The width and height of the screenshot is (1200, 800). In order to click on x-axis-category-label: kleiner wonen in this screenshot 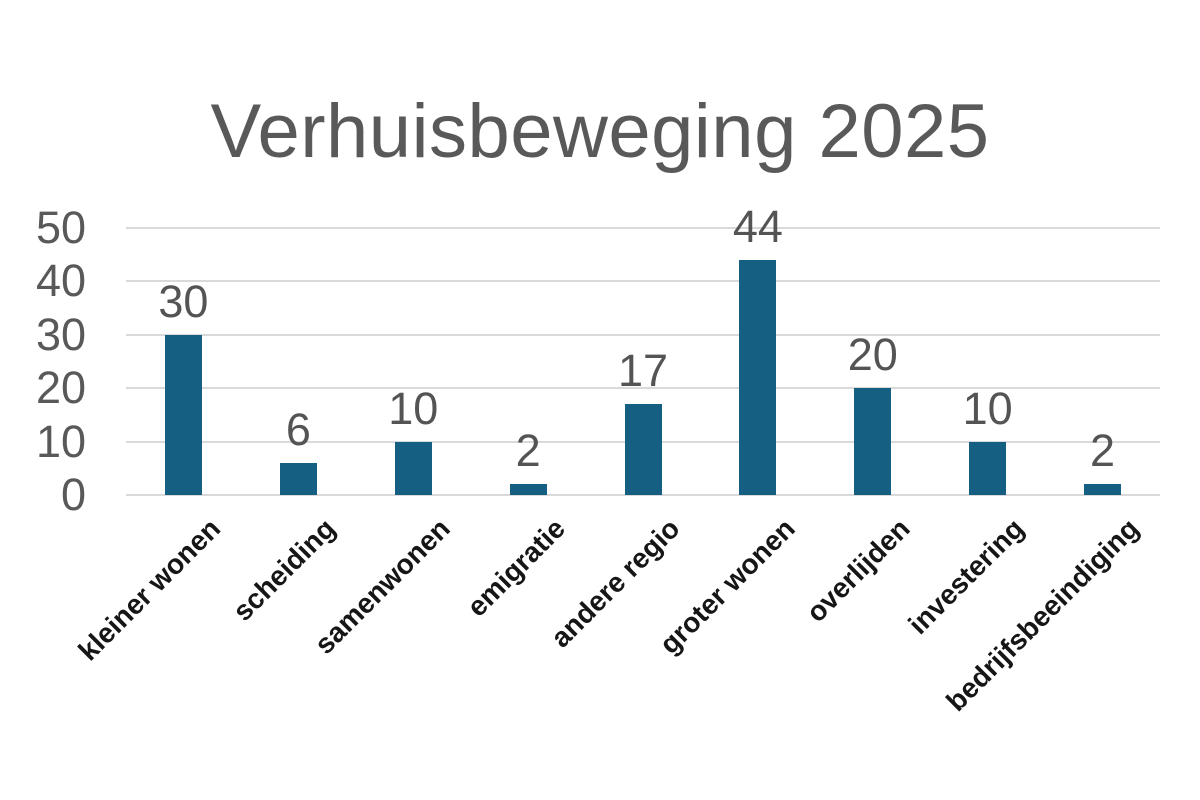, I will do `click(149, 589)`.